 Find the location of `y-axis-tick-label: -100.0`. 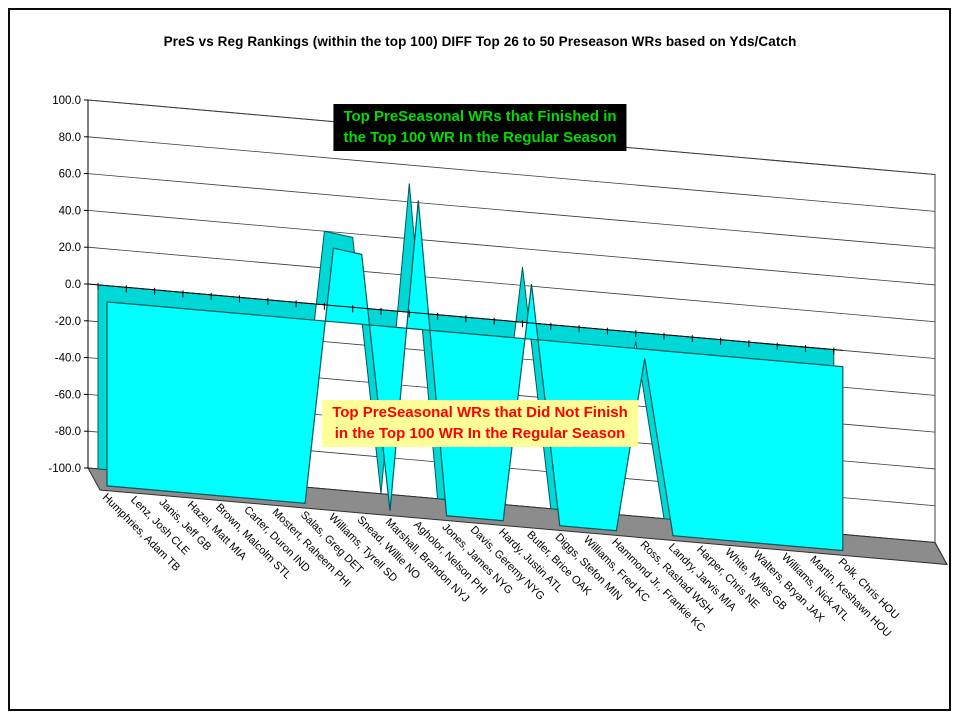

y-axis-tick-label: -100.0 is located at coordinates (64, 469).